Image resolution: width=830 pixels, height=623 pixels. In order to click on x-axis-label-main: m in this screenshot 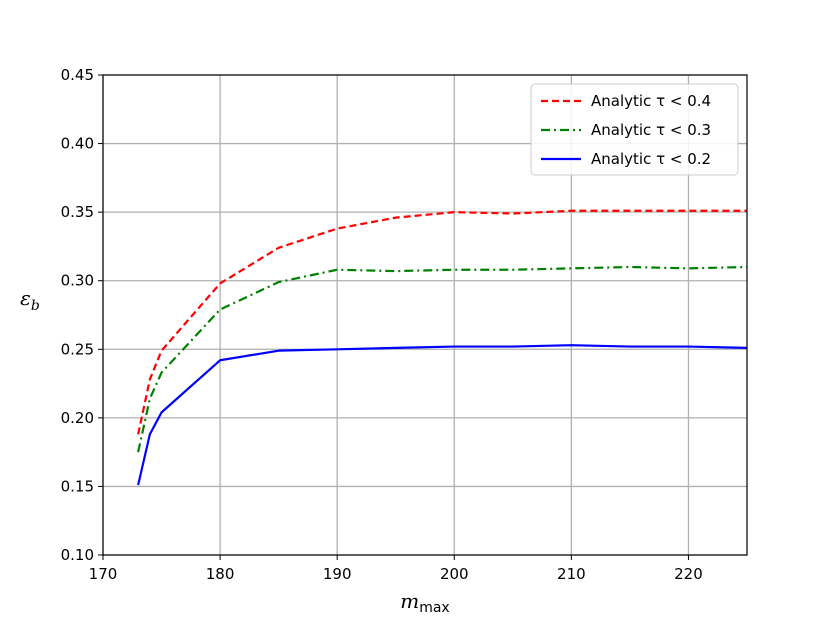, I will do `click(409, 601)`.